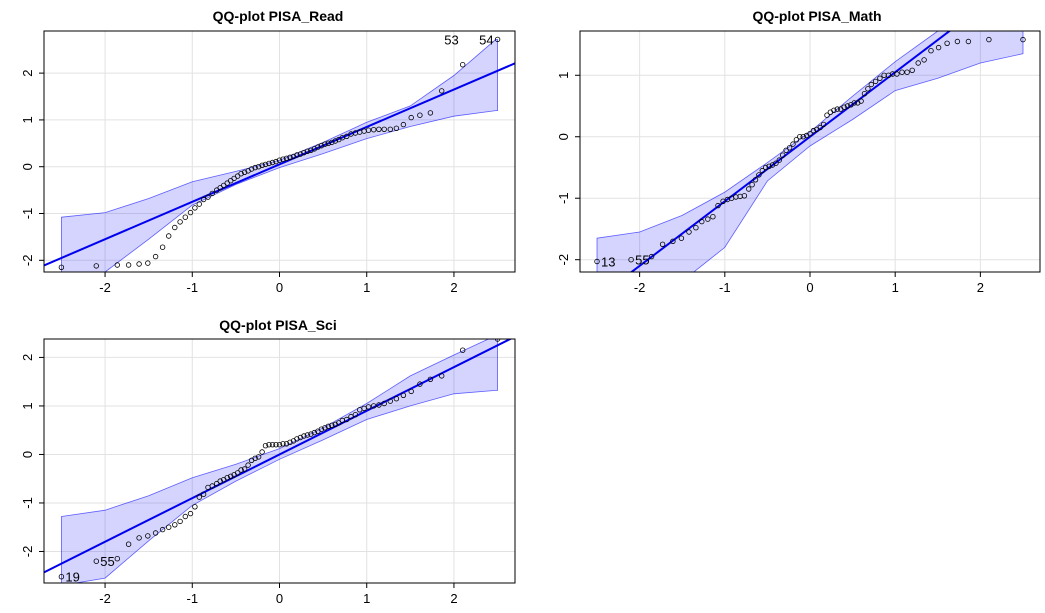 This screenshot has height=613, width=1045. What do you see at coordinates (278, 16) in the screenshot?
I see `chart-title: QQ-plot PISA_Read` at bounding box center [278, 16].